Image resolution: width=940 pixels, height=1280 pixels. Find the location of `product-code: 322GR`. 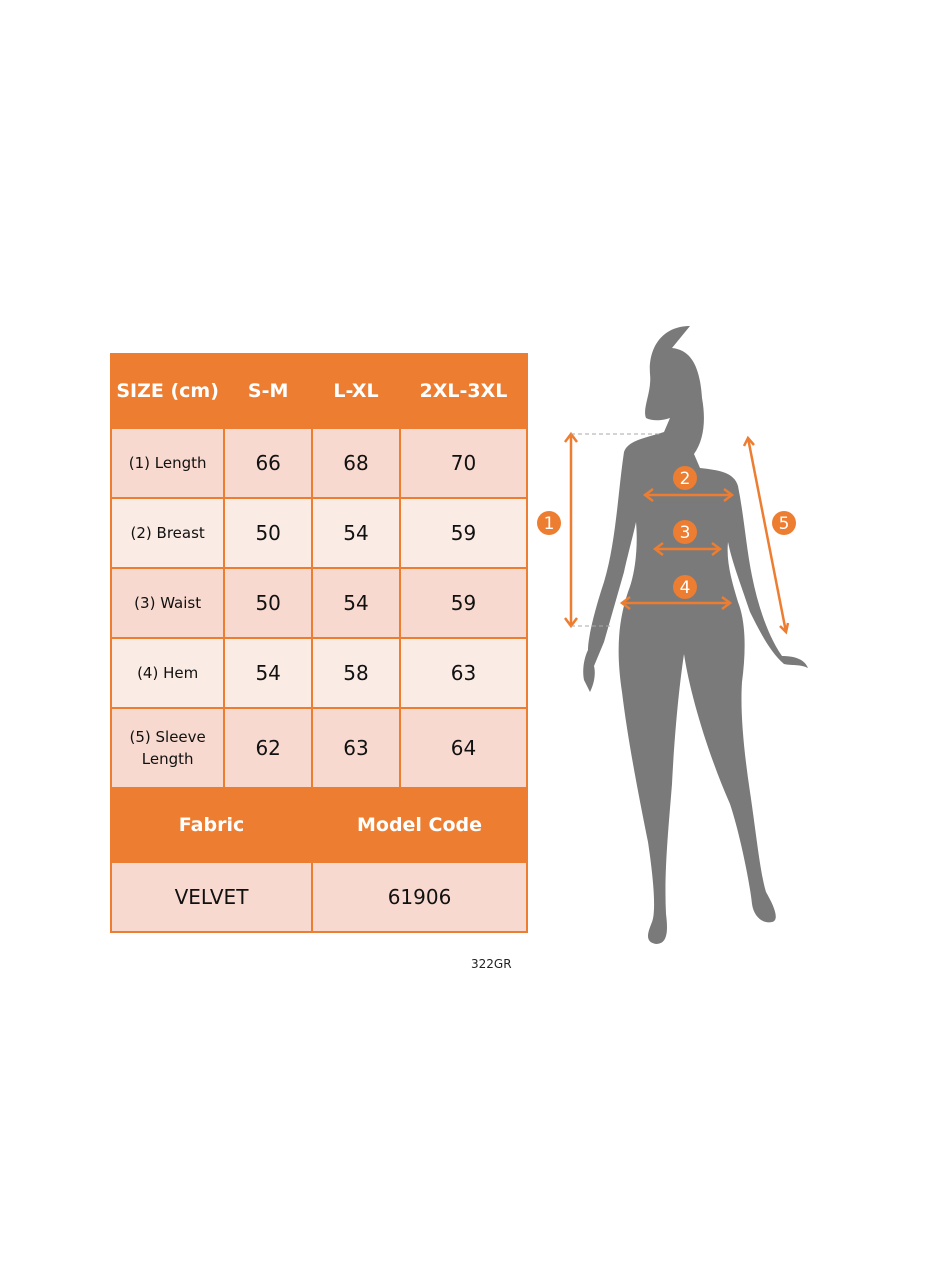

product-code: 322GR is located at coordinates (491, 964).